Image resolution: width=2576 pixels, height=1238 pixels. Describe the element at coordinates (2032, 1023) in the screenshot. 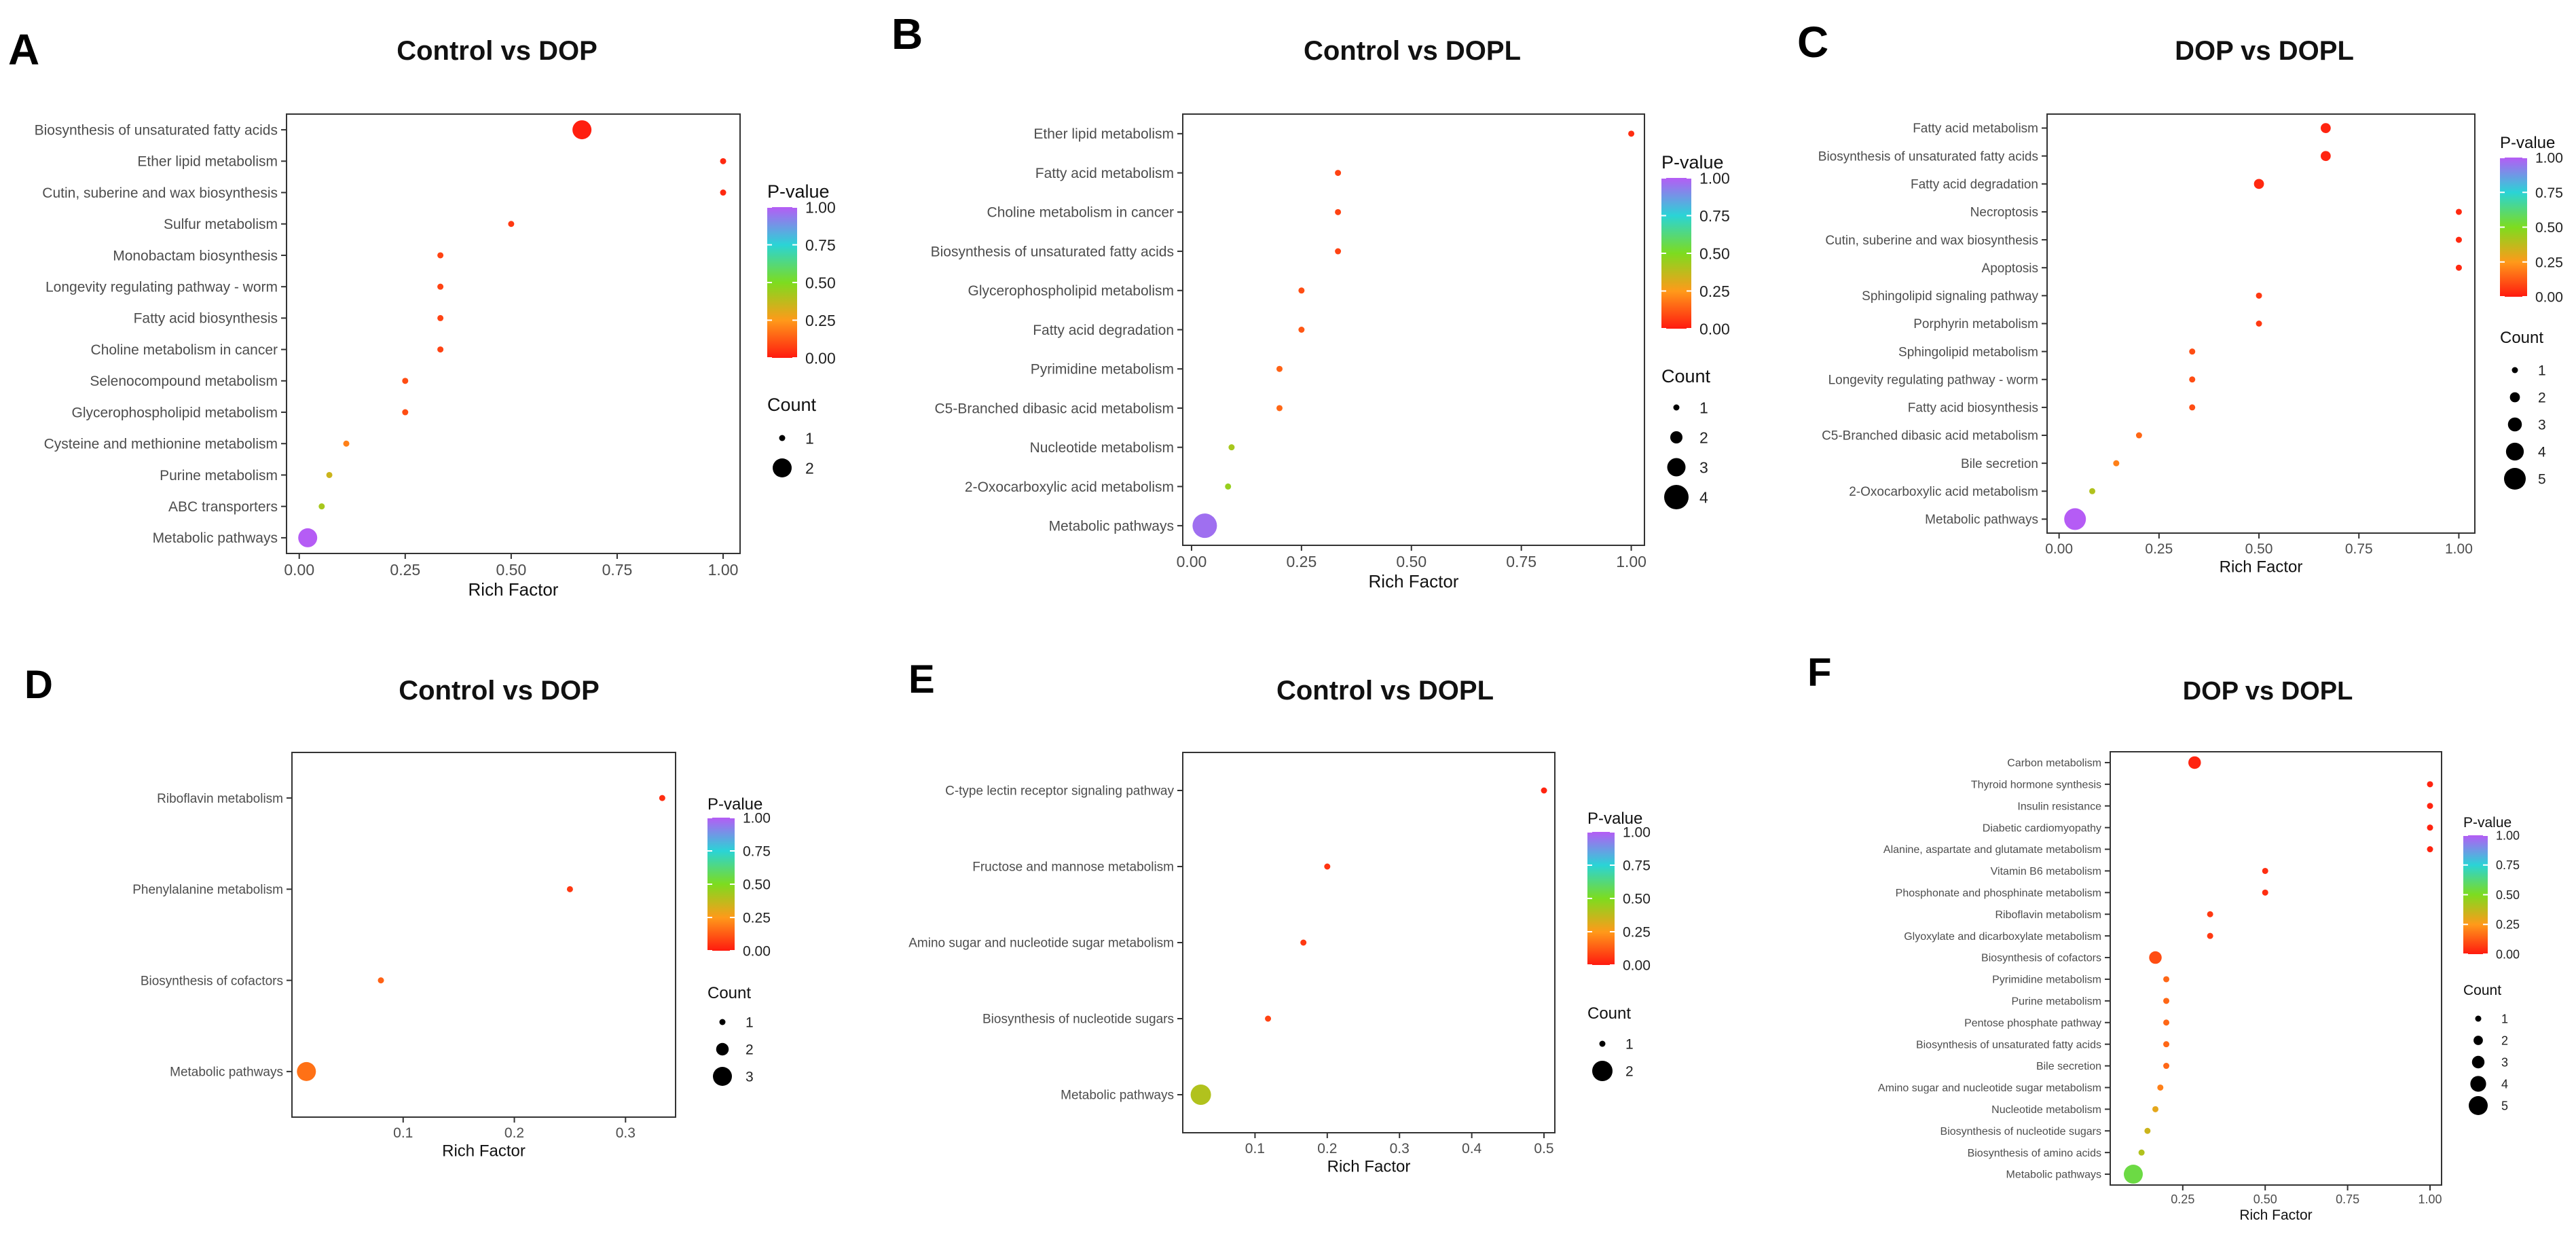

I see `y-tick-label: Pentose phosphate pathway` at that location.